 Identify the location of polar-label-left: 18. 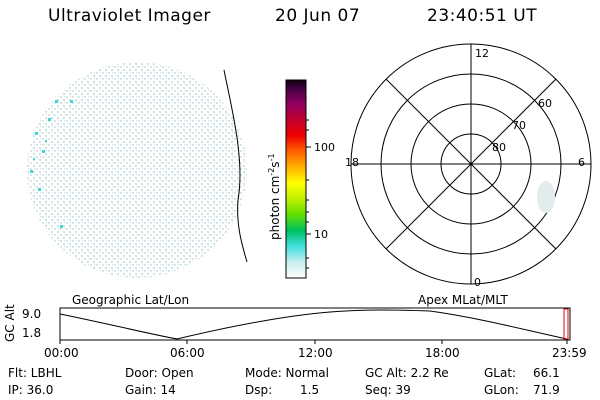
(352, 162).